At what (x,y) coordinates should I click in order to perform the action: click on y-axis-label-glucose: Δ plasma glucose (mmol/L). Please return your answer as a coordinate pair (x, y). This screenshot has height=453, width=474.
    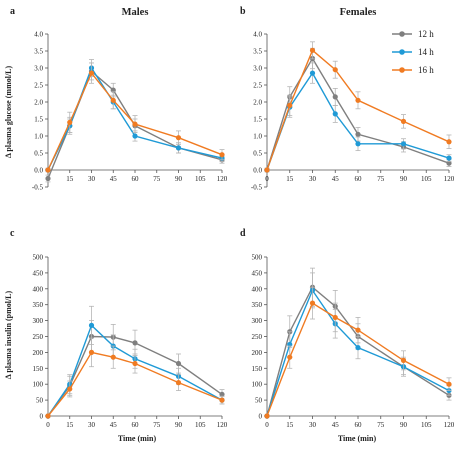
    Looking at the image, I should click on (8, 111).